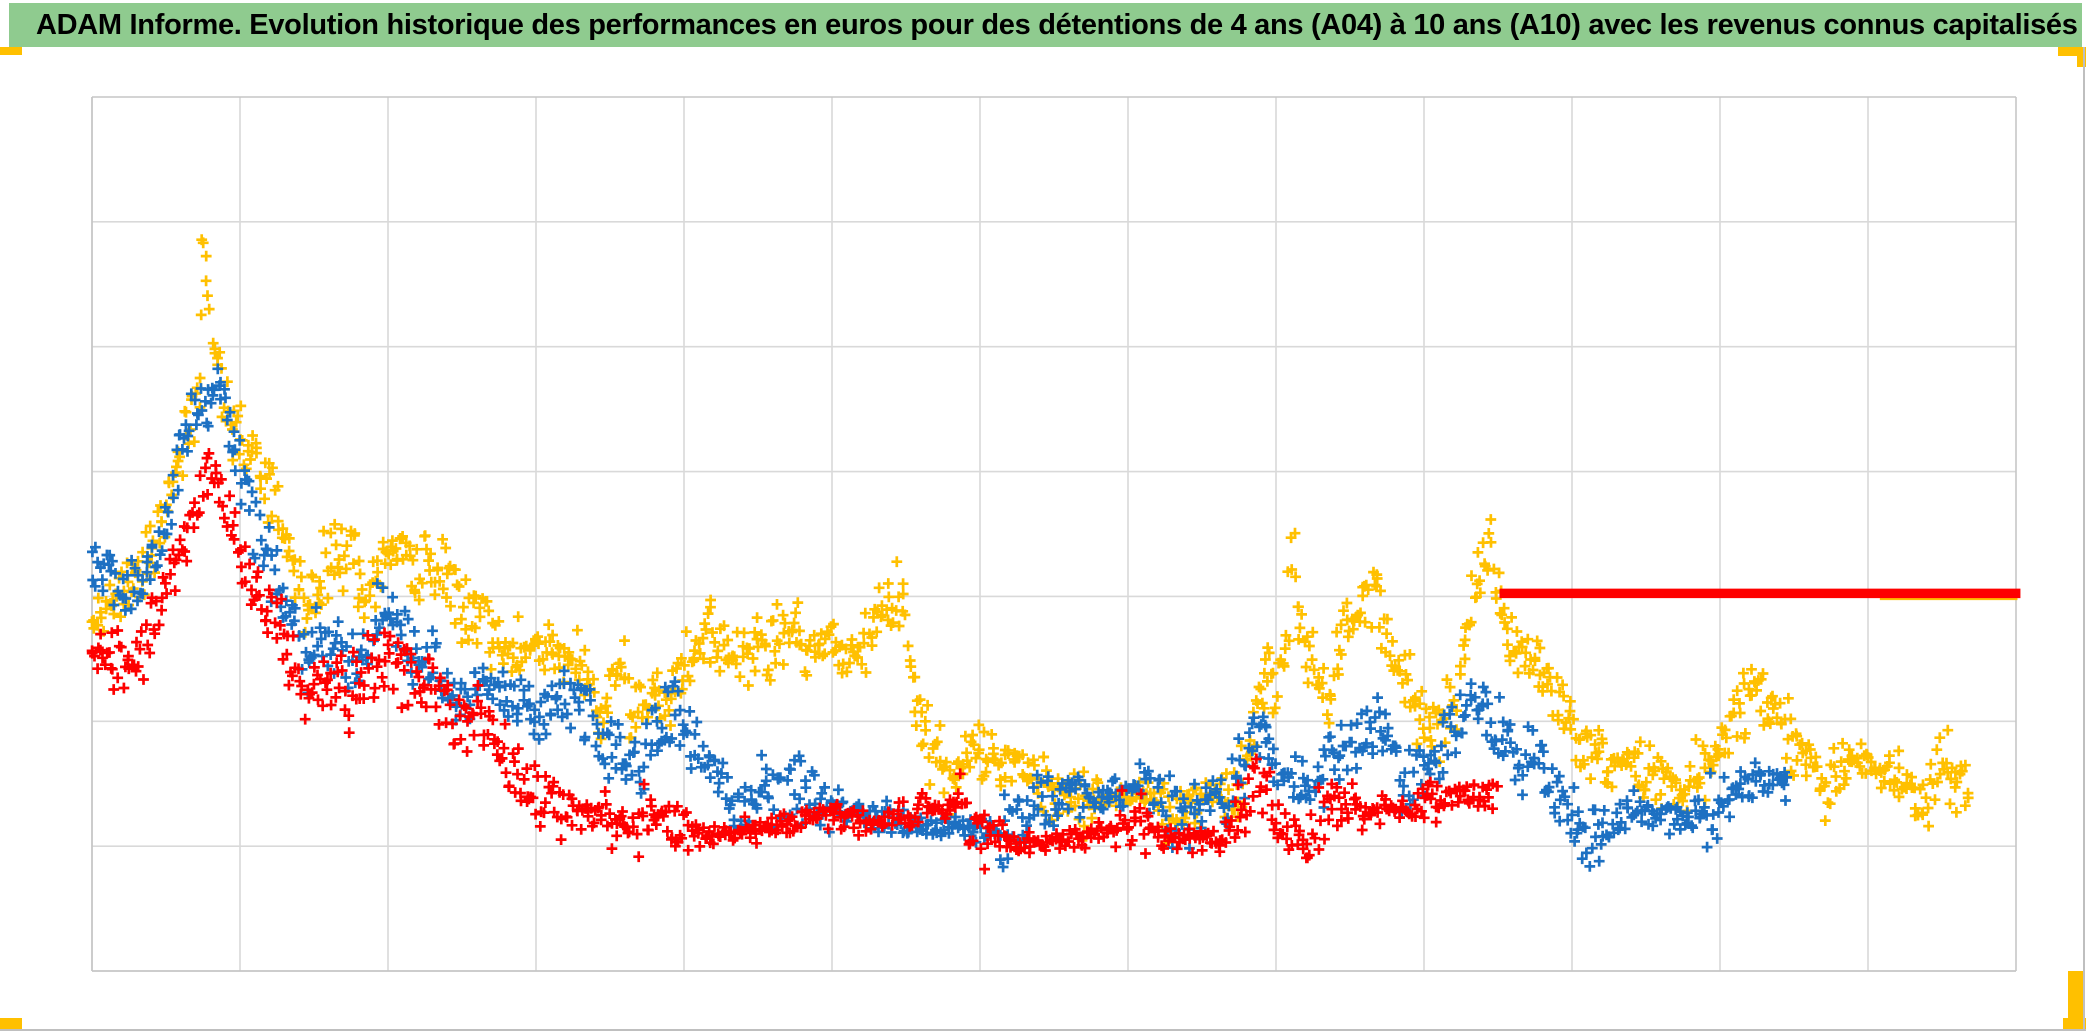 This screenshot has width=2086, height=1031. What do you see at coordinates (2074, 1024) in the screenshot?
I see `selection-corner-bottom-right-h` at bounding box center [2074, 1024].